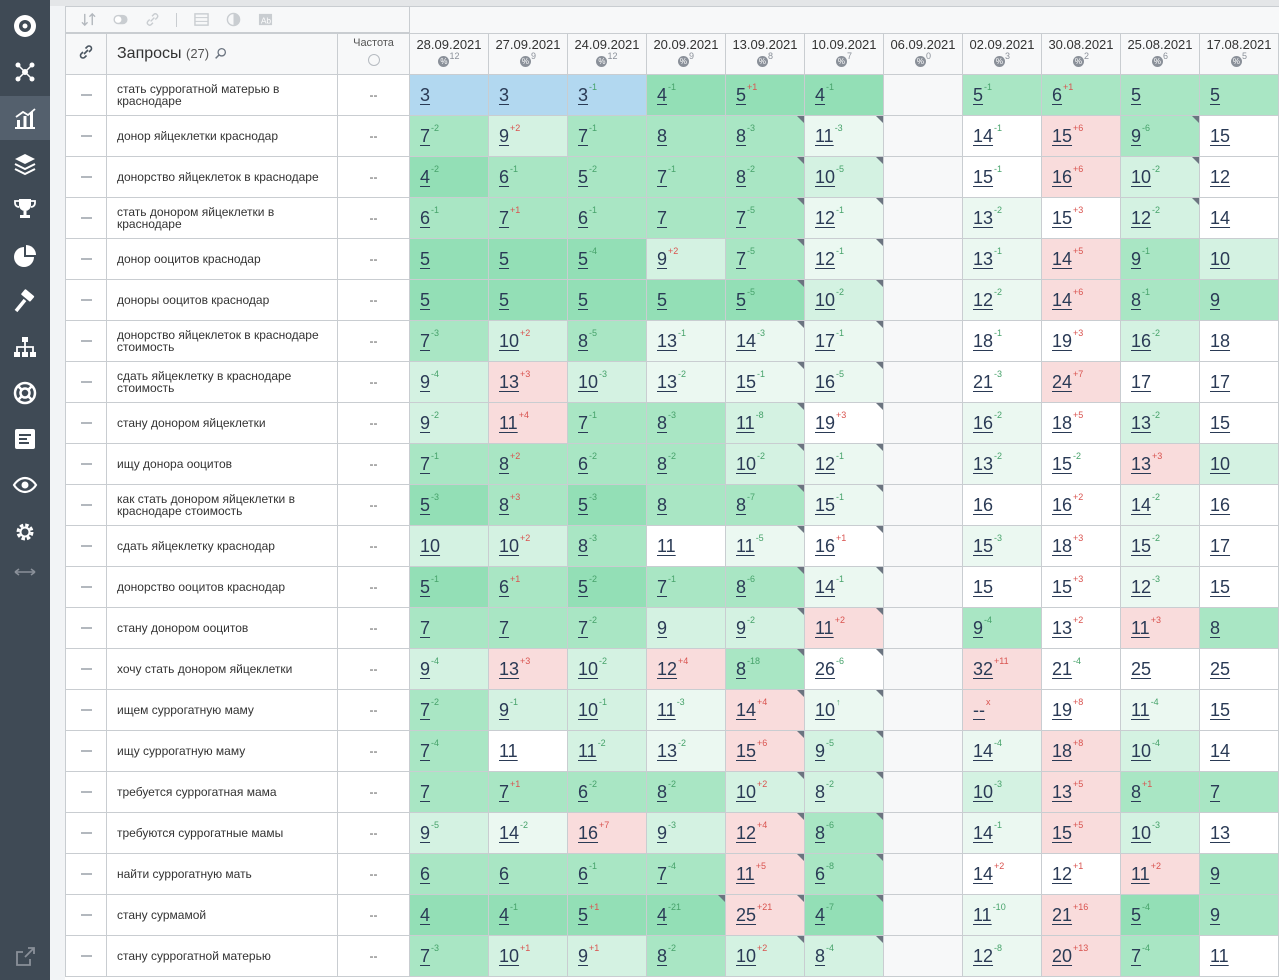 The image size is (1279, 980). What do you see at coordinates (686, 546) in the screenshot?
I see `position-cell: 11` at bounding box center [686, 546].